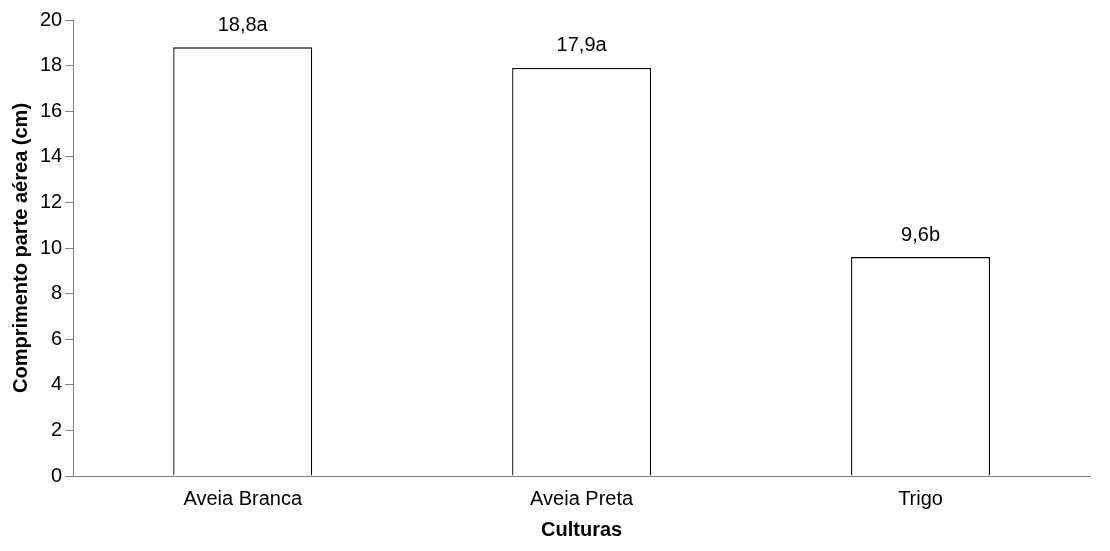  What do you see at coordinates (243, 23) in the screenshot?
I see `data-label: 18,8a` at bounding box center [243, 23].